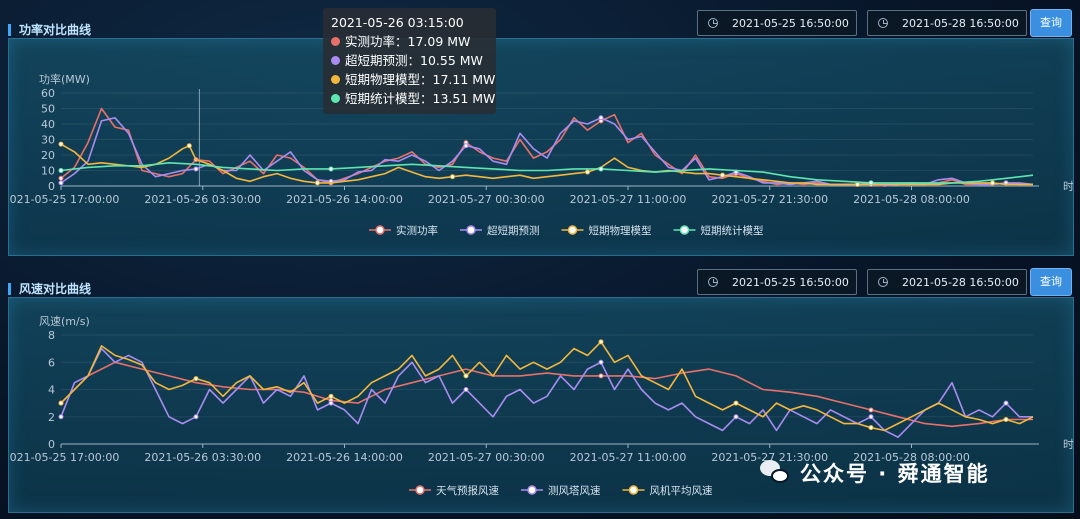 The image size is (1080, 519). What do you see at coordinates (414, 60) in the screenshot?
I see `tooltip-row-label: 超短期预测：10.55 MW` at bounding box center [414, 60].